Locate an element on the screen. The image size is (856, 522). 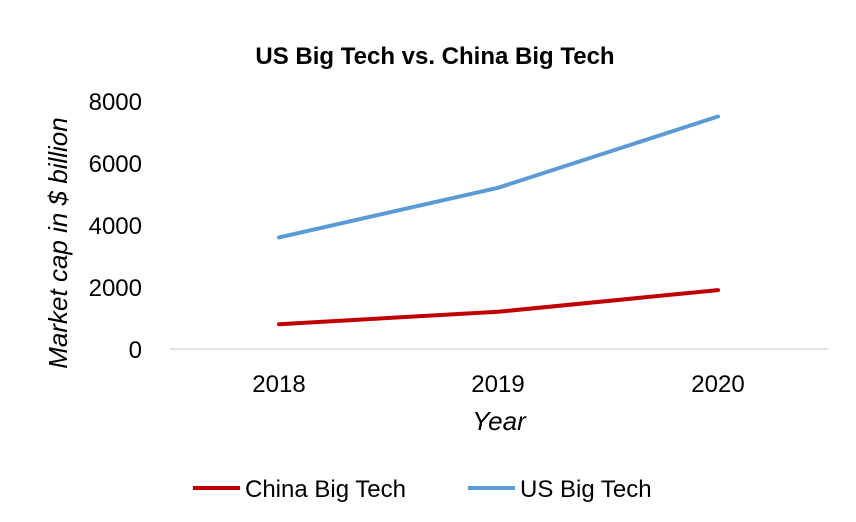
y-tick-label: 2000 is located at coordinates (115, 288).